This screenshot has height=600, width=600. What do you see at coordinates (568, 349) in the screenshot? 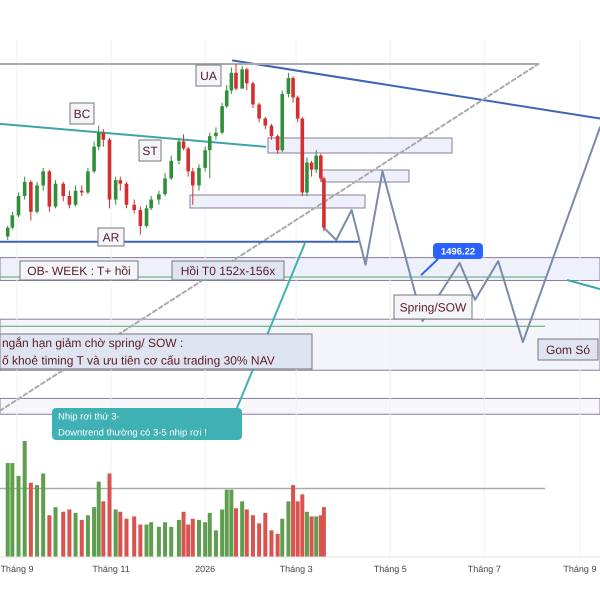
I see `text: Gom Só` at bounding box center [568, 349].